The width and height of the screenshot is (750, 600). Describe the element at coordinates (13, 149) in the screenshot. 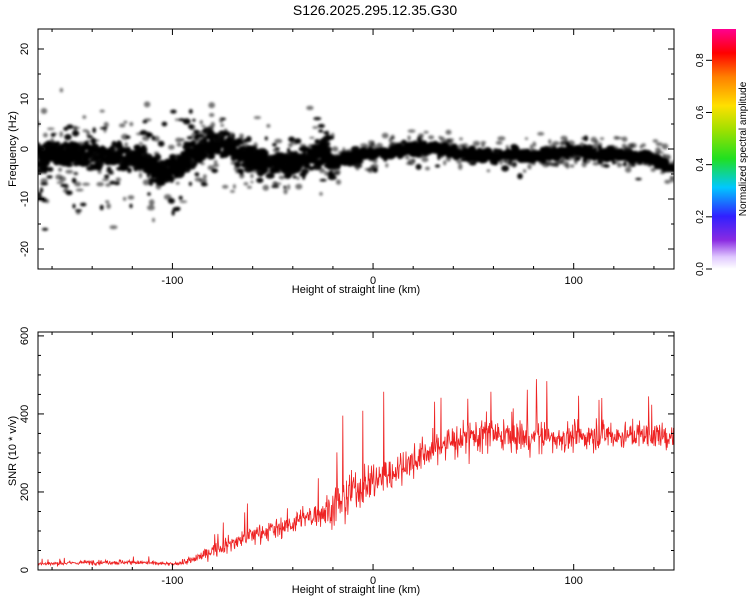

I see `spectrogram-y-axis-title: Frequency (Hz)` at that location.